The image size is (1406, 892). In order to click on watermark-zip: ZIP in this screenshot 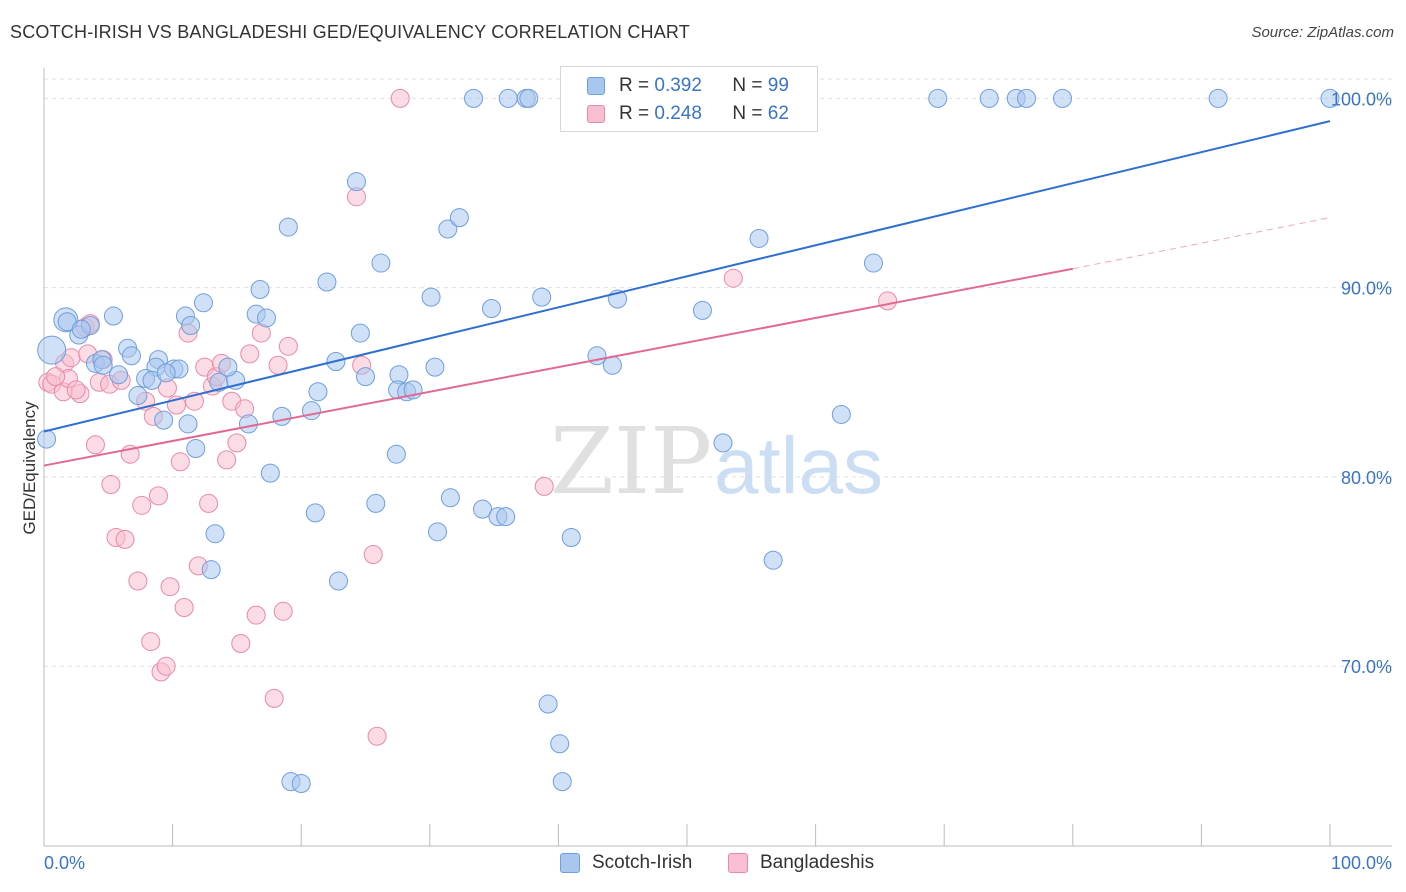, I will do `click(631, 461)`.